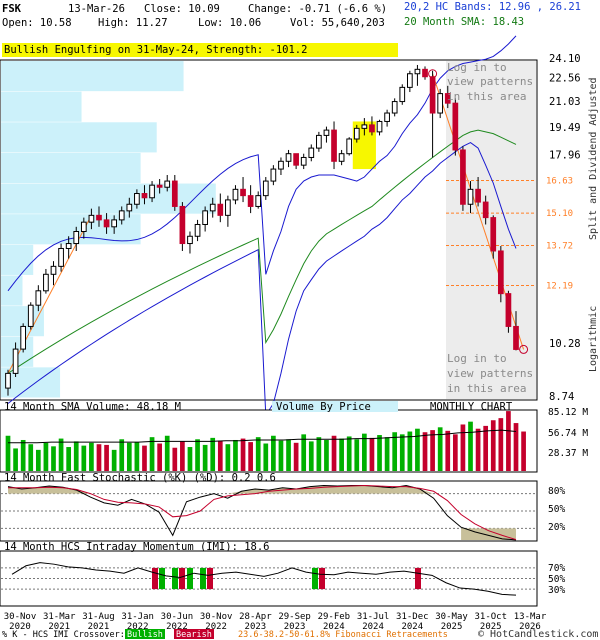 This screenshot has height=640, width=600. What do you see at coordinates (177, 627) in the screenshot?
I see `date-tick-year: 2022` at bounding box center [177, 627].